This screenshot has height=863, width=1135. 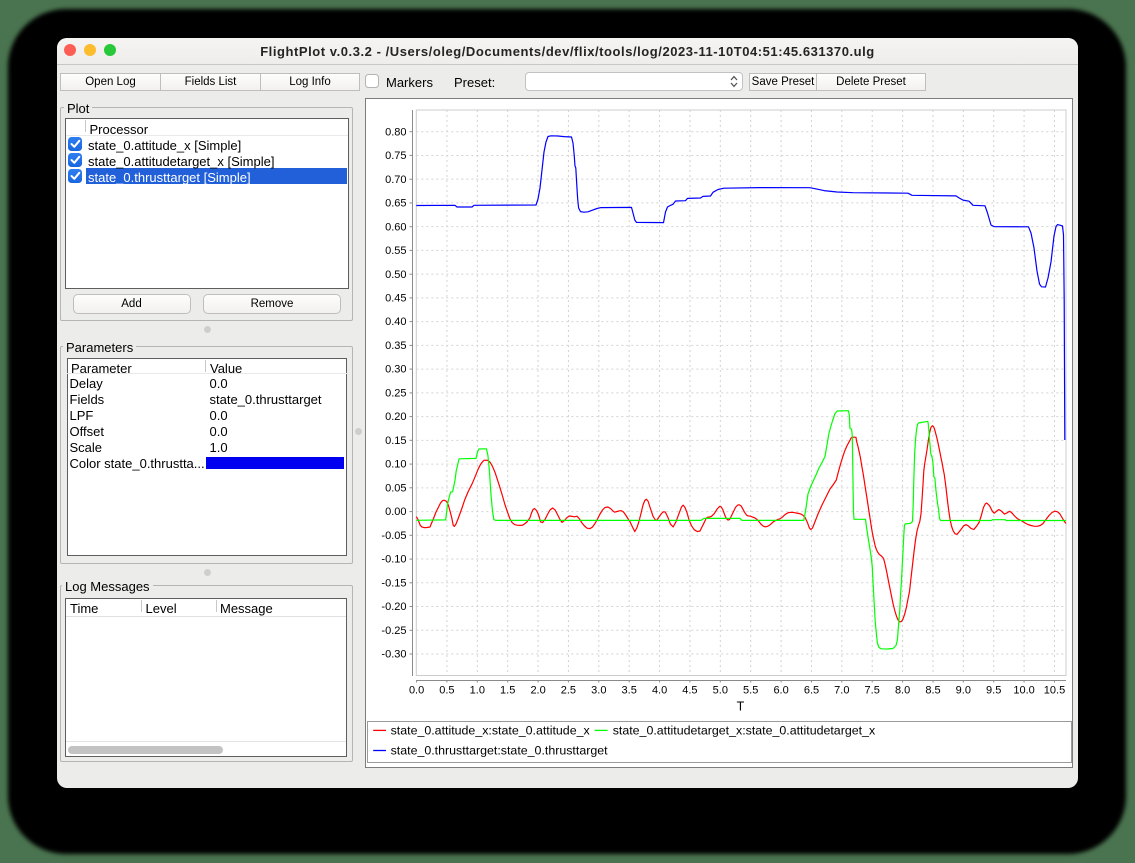 I want to click on svg-text: 0.0, so click(x=416, y=690).